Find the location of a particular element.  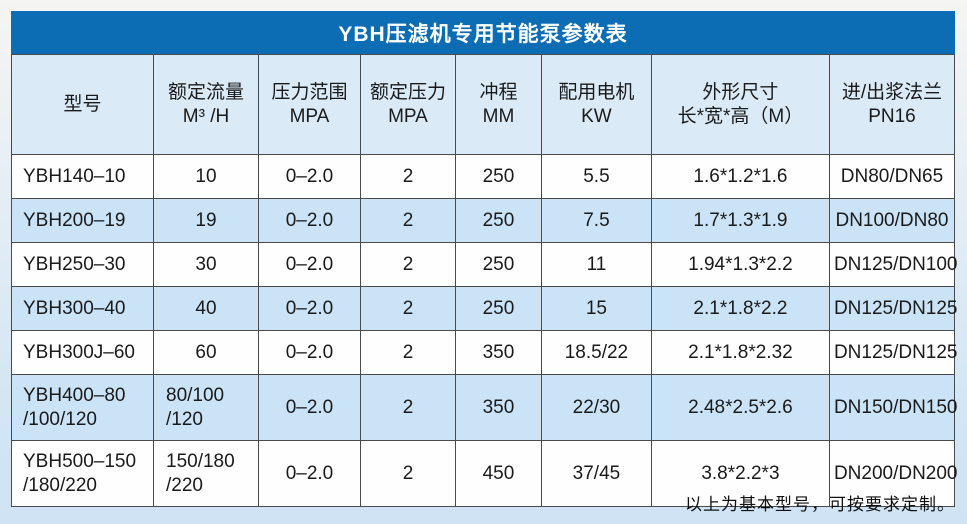

cell-motor: 11 is located at coordinates (596, 264).